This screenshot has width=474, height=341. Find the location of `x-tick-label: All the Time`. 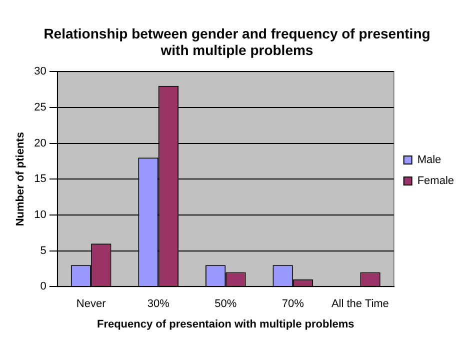

x-tick-label: All the Time is located at coordinates (360, 304).